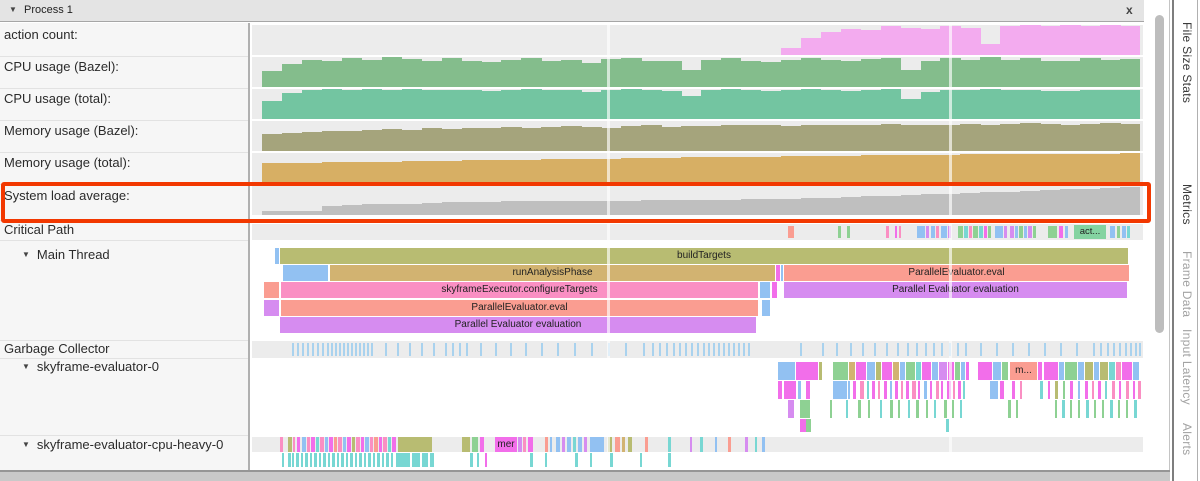 Image resolution: width=1200 pixels, height=481 pixels. What do you see at coordinates (1187, 63) in the screenshot?
I see `tab-file-size-stats: File Size Stats` at bounding box center [1187, 63].